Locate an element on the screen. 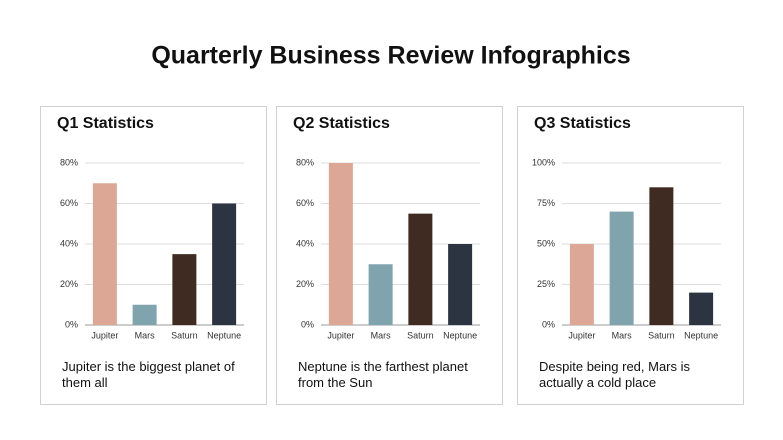 The width and height of the screenshot is (783, 440). page-title: Quarterly Business Review Infographics is located at coordinates (390, 56).